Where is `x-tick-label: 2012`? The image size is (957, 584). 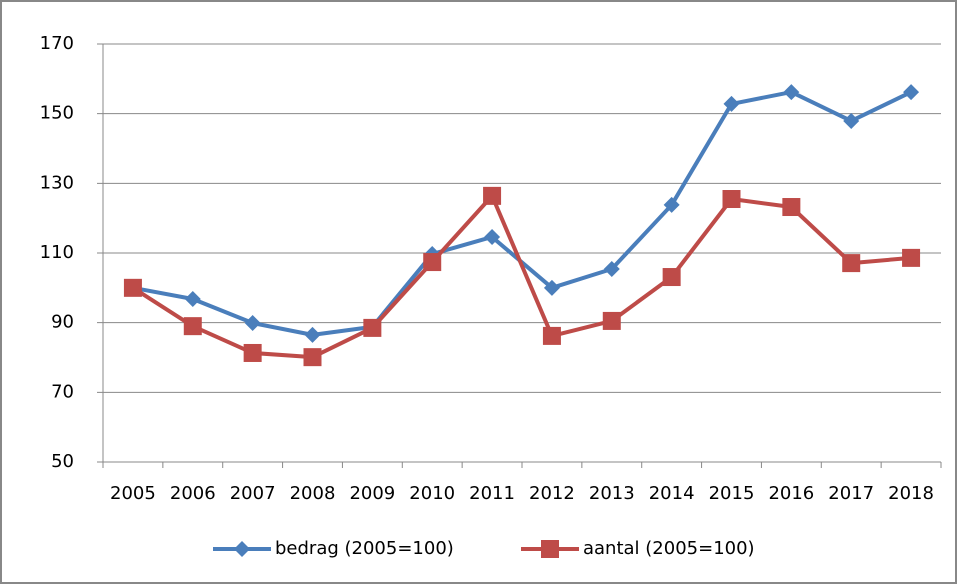 x-tick-label: 2012 is located at coordinates (552, 493).